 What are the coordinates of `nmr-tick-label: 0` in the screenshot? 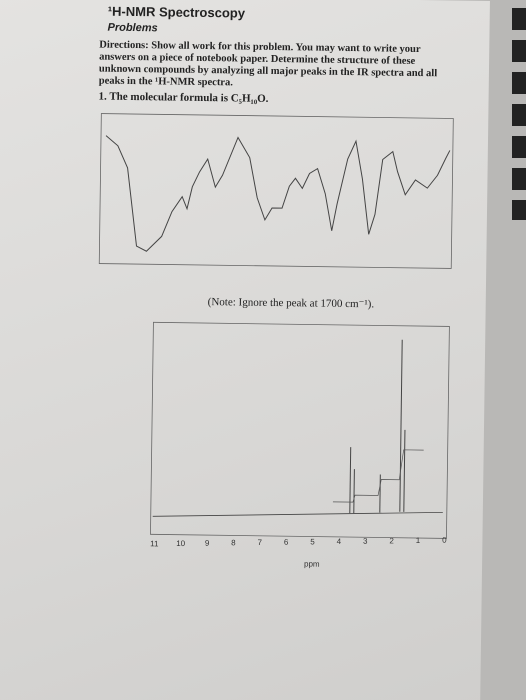 It's located at (444, 540).